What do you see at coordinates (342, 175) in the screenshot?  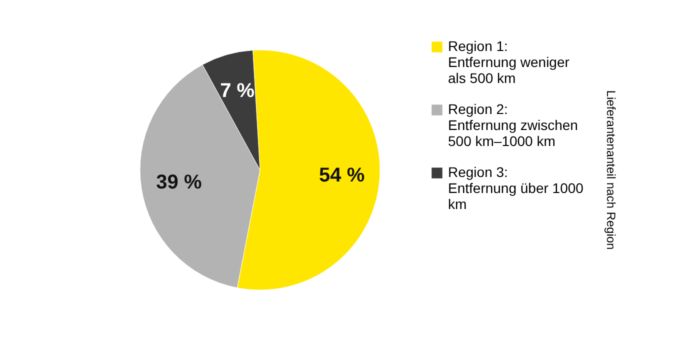 I see `data-label: 54 %` at bounding box center [342, 175].